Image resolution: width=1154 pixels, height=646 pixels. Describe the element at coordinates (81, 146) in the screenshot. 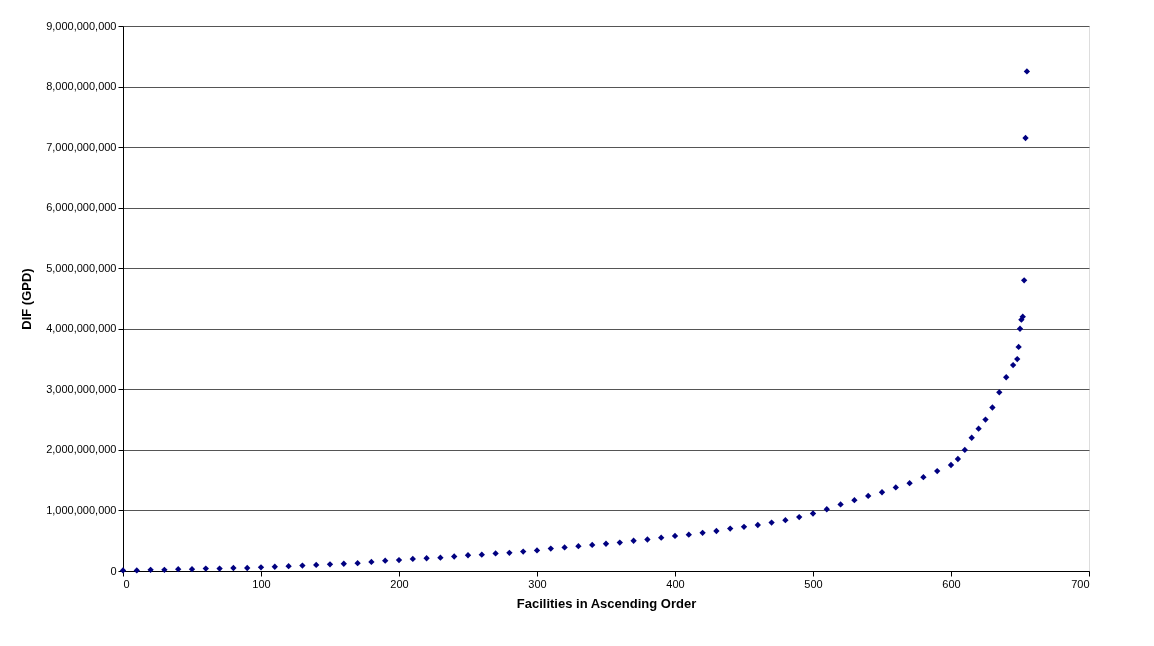

I see `y-tick-label: 7,000,000,000` at that location.